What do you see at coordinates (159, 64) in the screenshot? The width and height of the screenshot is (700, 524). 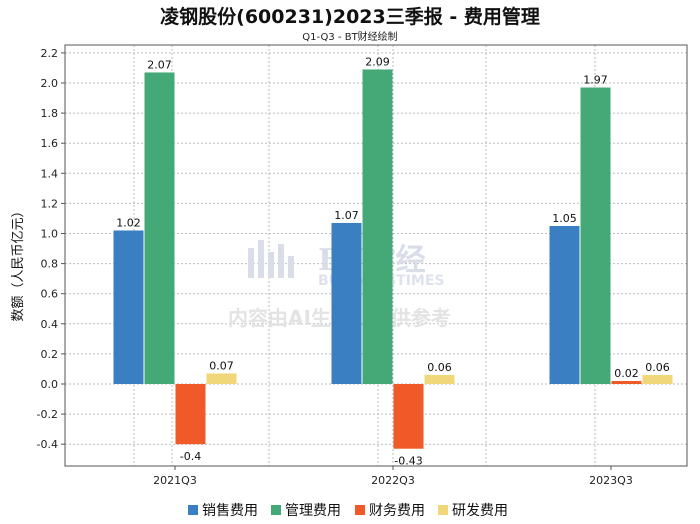 I see `data-label: 2.07` at bounding box center [159, 64].